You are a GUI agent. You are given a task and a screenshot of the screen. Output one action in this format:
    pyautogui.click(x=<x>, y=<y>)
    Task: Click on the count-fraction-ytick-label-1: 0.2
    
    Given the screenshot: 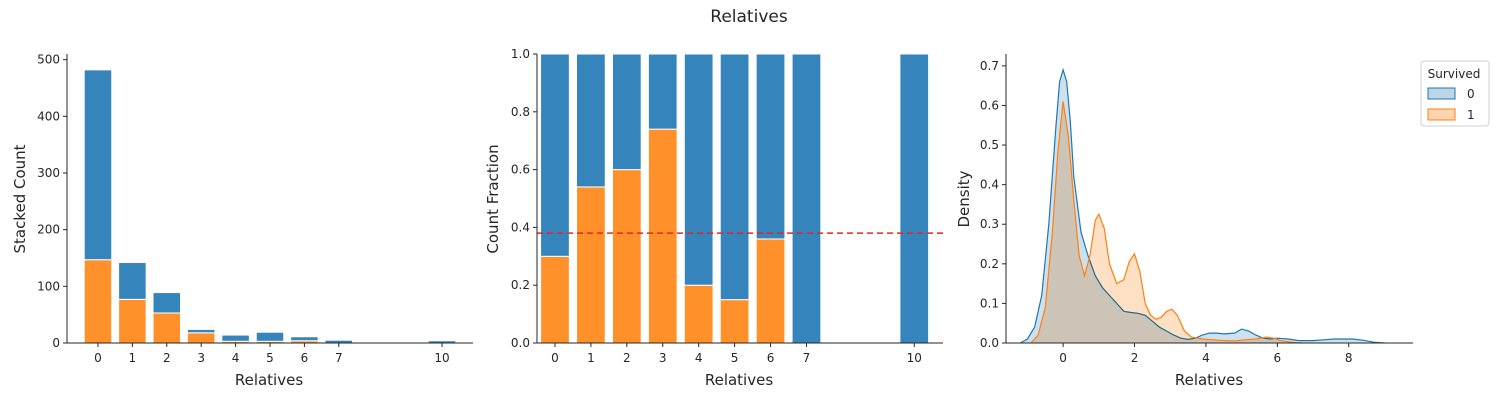 What is the action you would take?
    pyautogui.click(x=520, y=285)
    